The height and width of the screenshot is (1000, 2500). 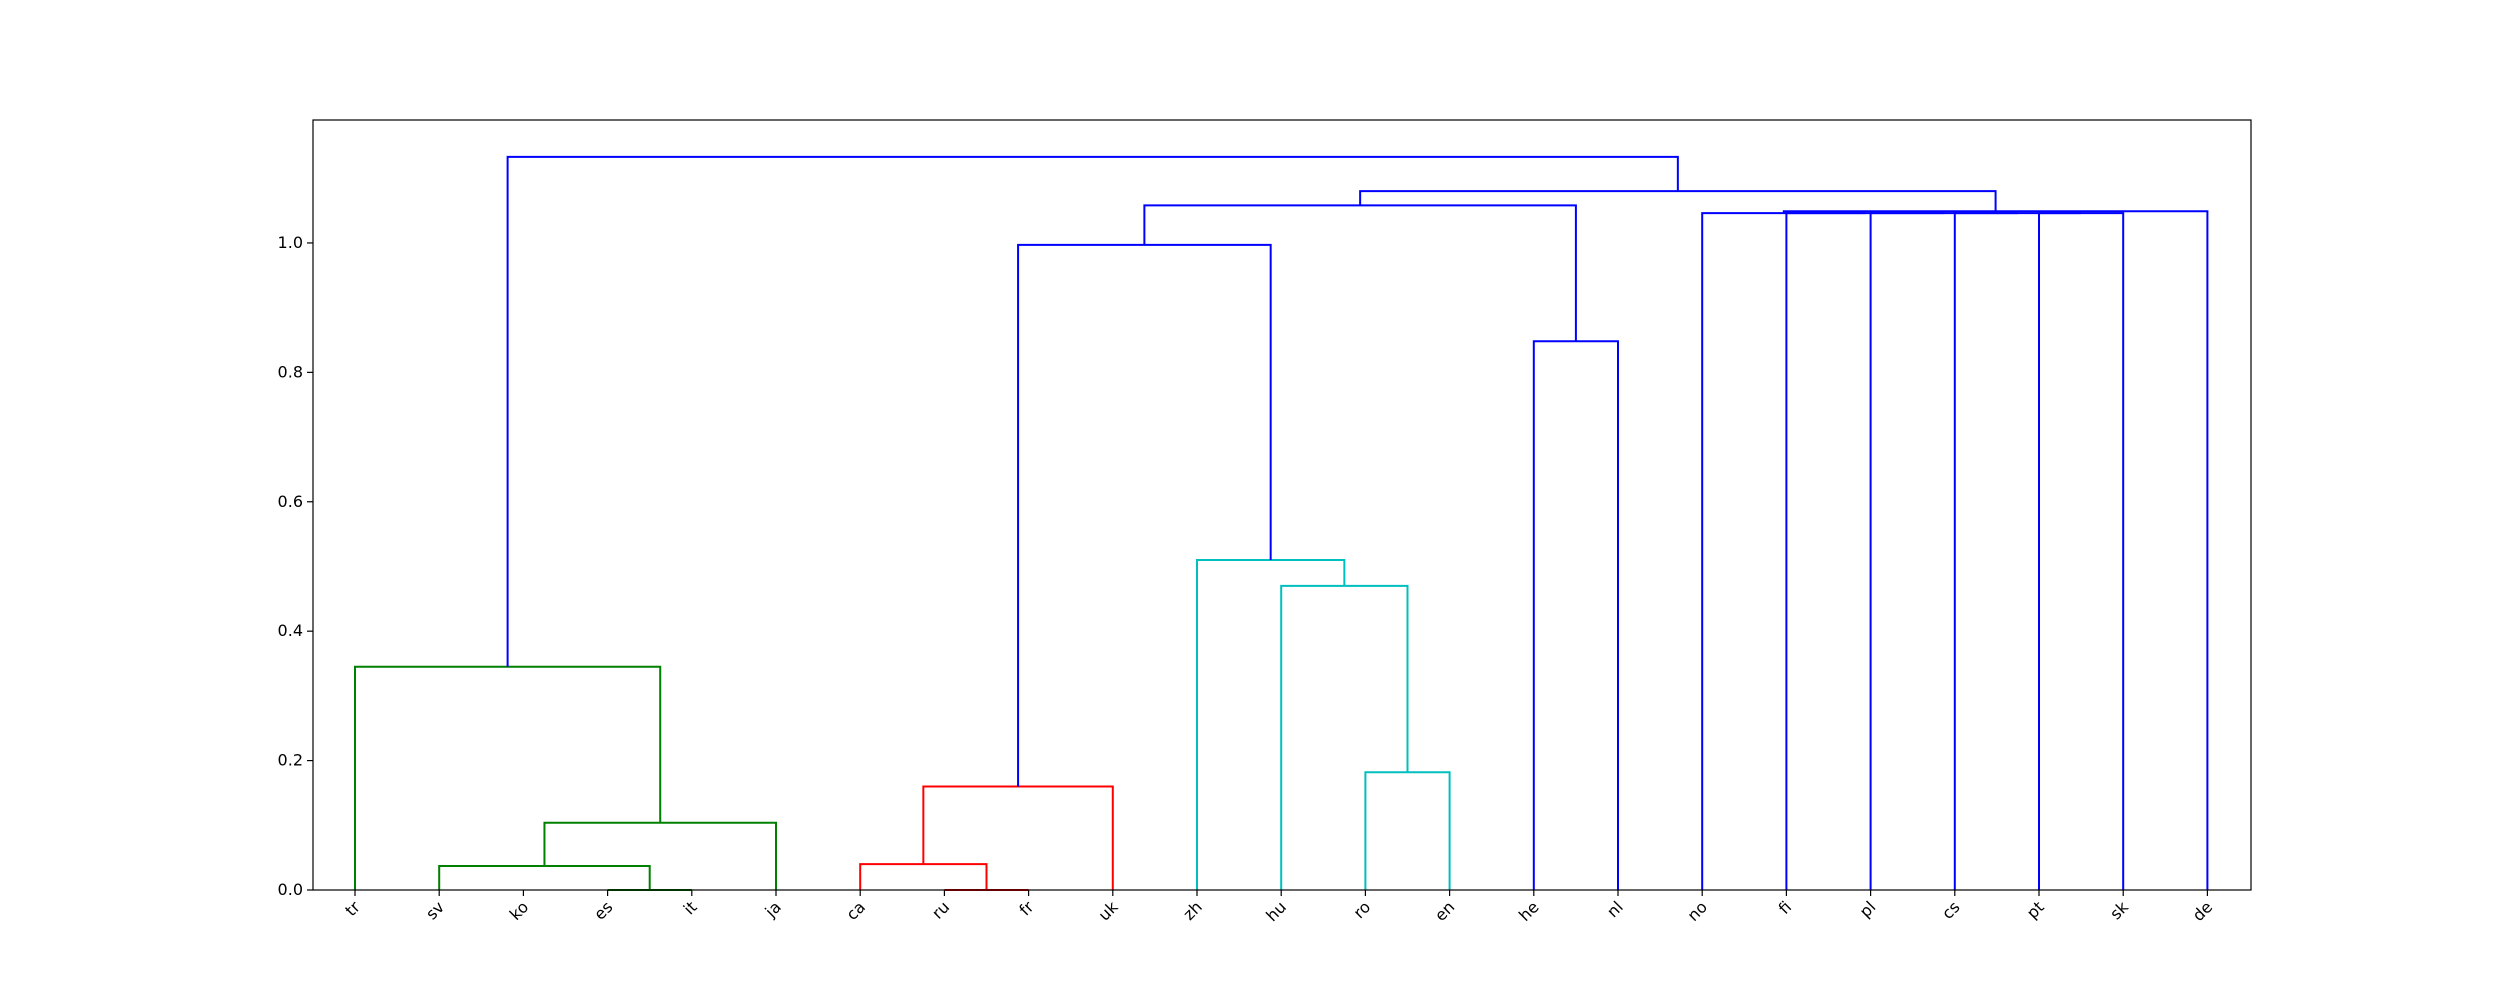 What do you see at coordinates (855, 910) in the screenshot?
I see `leaf-label-ca: ca` at bounding box center [855, 910].